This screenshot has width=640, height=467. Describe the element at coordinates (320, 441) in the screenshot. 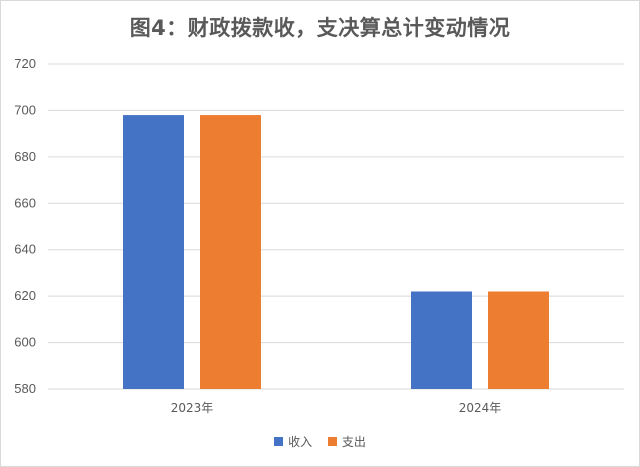

I see `legend: 收入 支出` at that location.